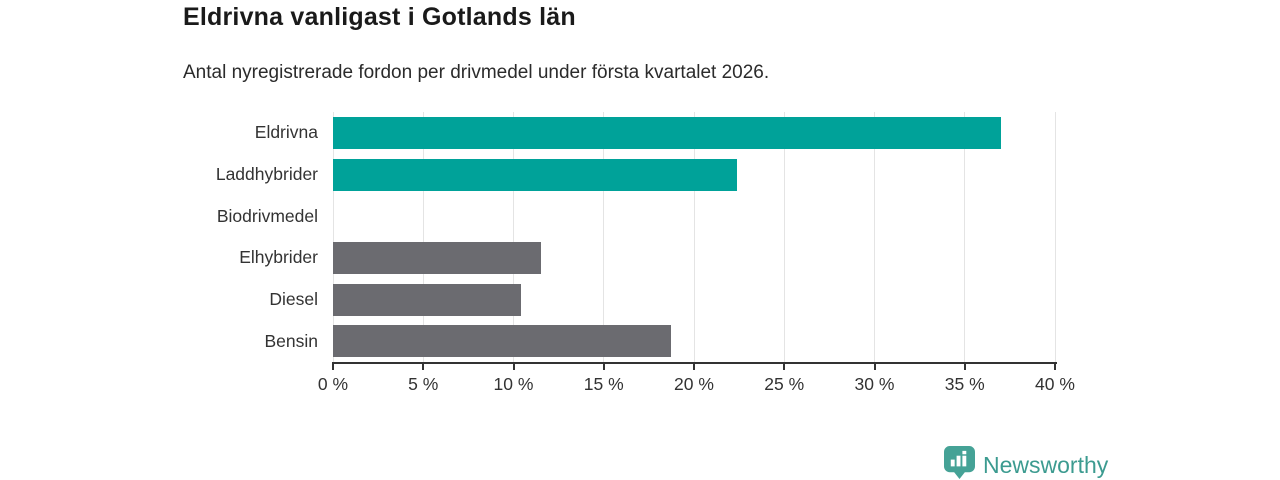  I want to click on chart-row: Diesel, so click(527, 300).